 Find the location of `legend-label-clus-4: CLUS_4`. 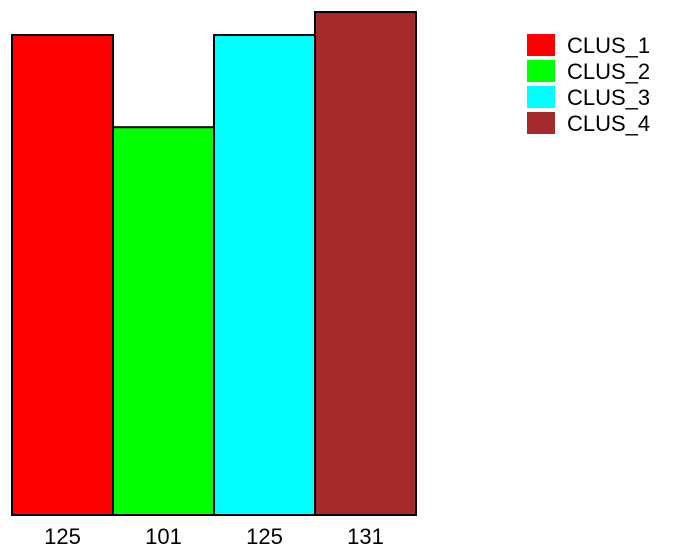

legend-label-clus-4: CLUS_4 is located at coordinates (608, 123).